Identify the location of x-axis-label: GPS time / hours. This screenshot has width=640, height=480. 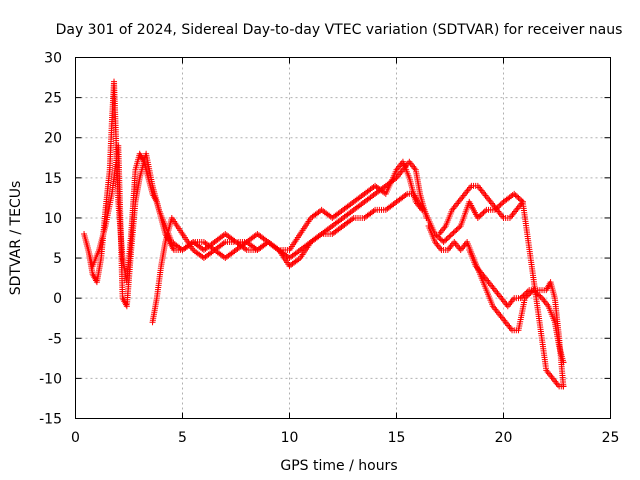
(338, 466).